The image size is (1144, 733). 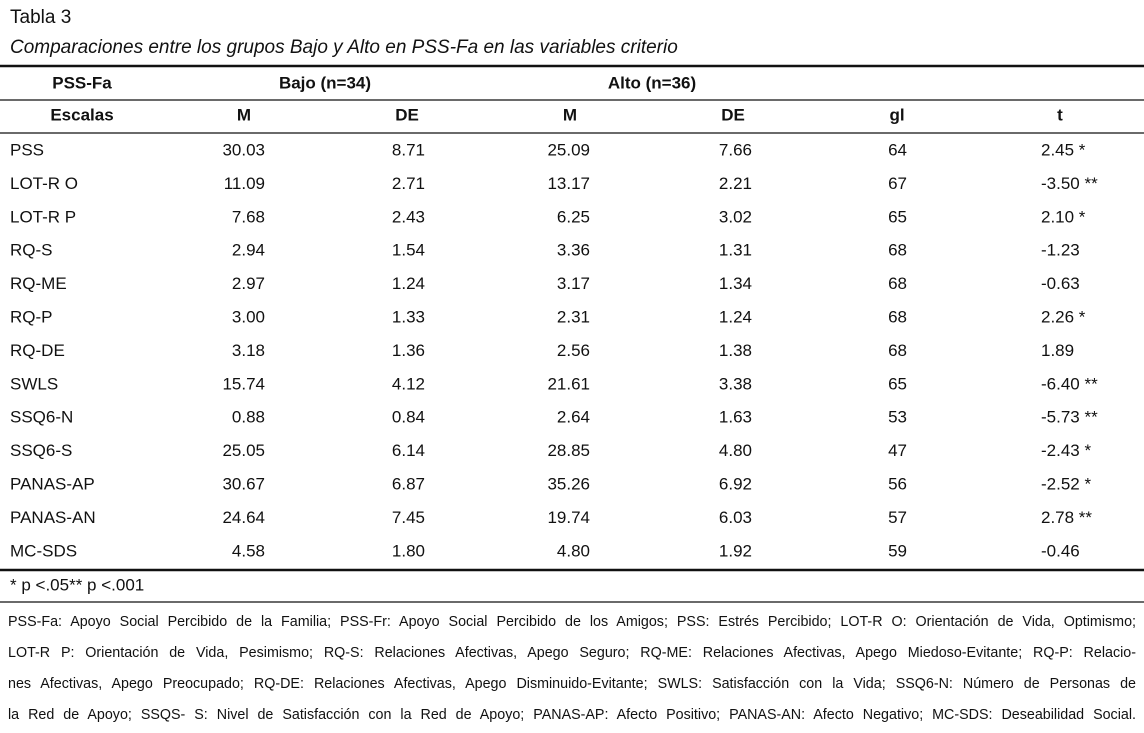 What do you see at coordinates (897, 517) in the screenshot?
I see `table-cell: 57` at bounding box center [897, 517].